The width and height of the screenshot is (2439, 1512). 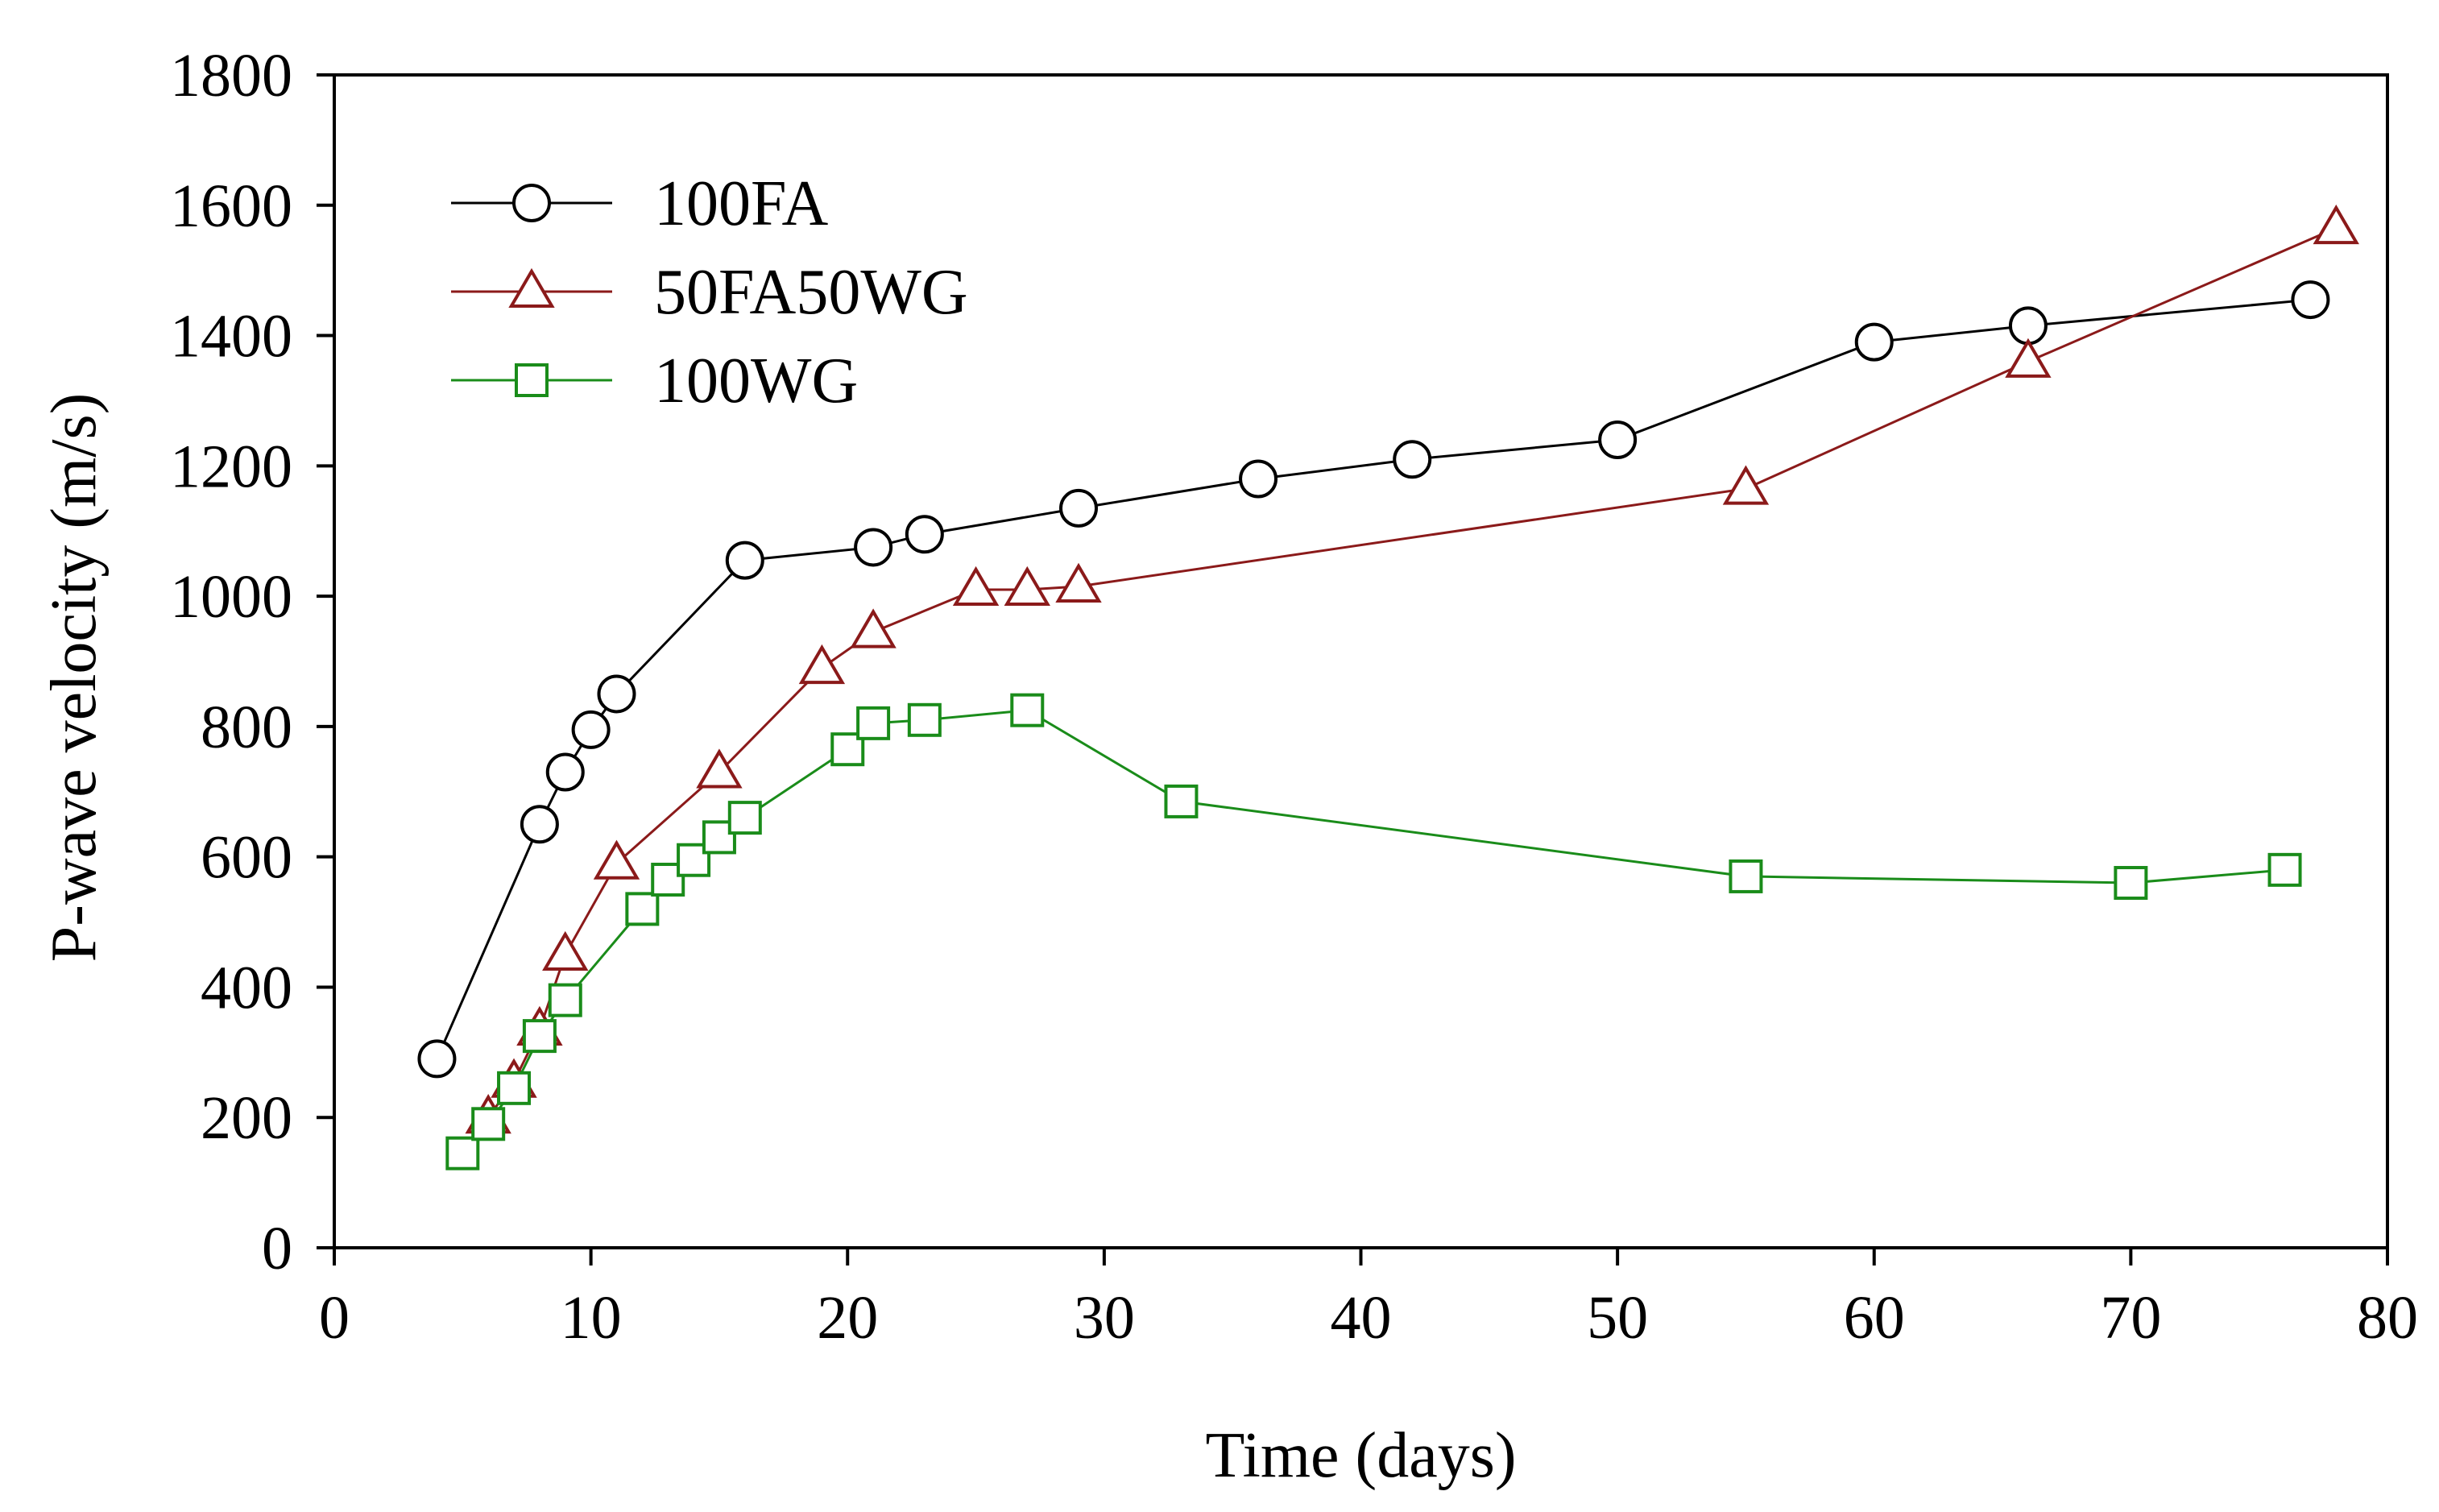 What do you see at coordinates (247, 1118) in the screenshot?
I see `y-tick-label: 200` at bounding box center [247, 1118].